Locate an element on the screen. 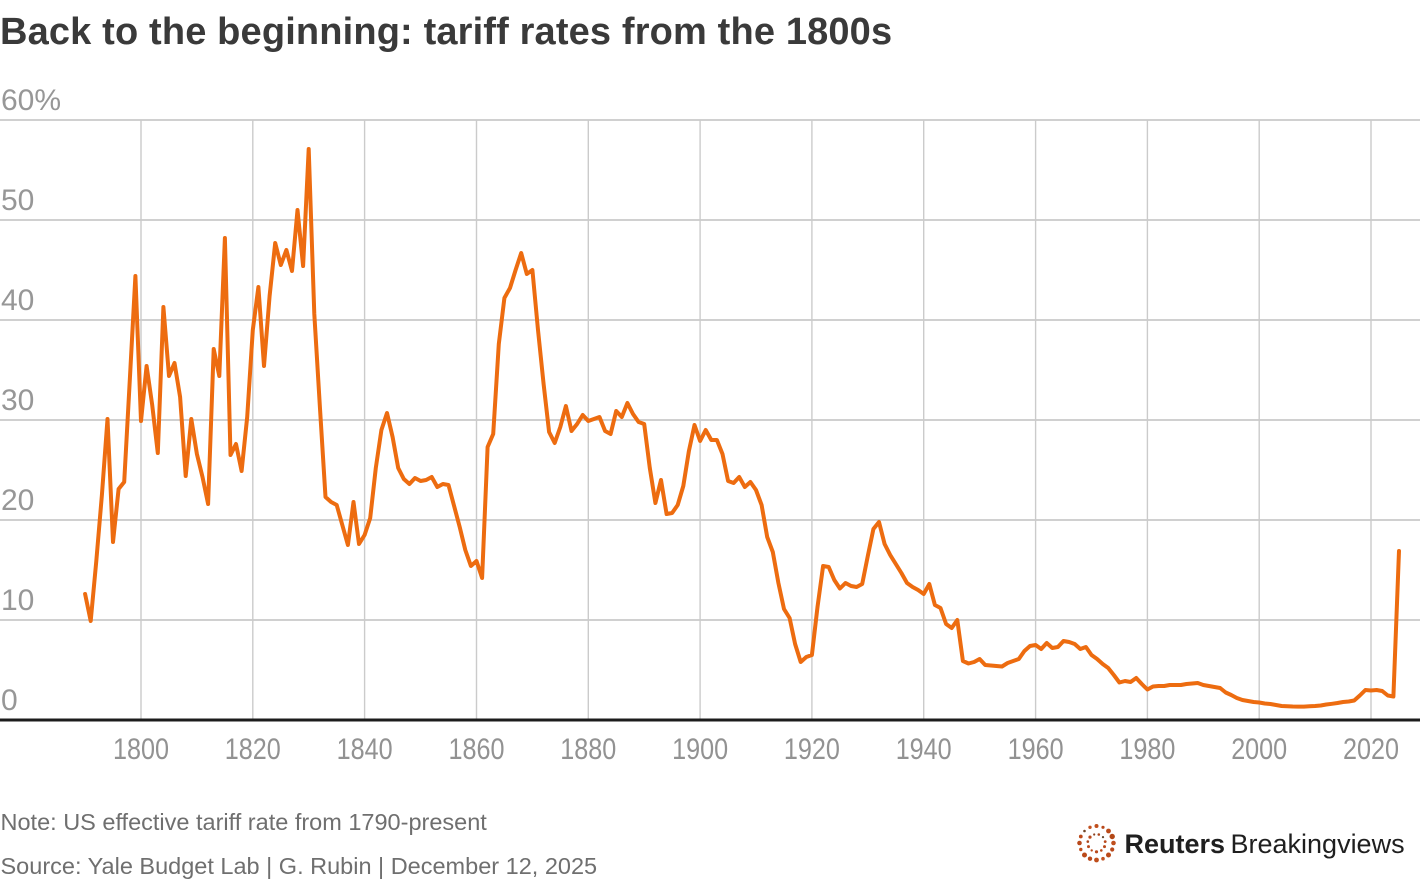 The width and height of the screenshot is (1420, 887). svg-text: 20 is located at coordinates (17, 500).